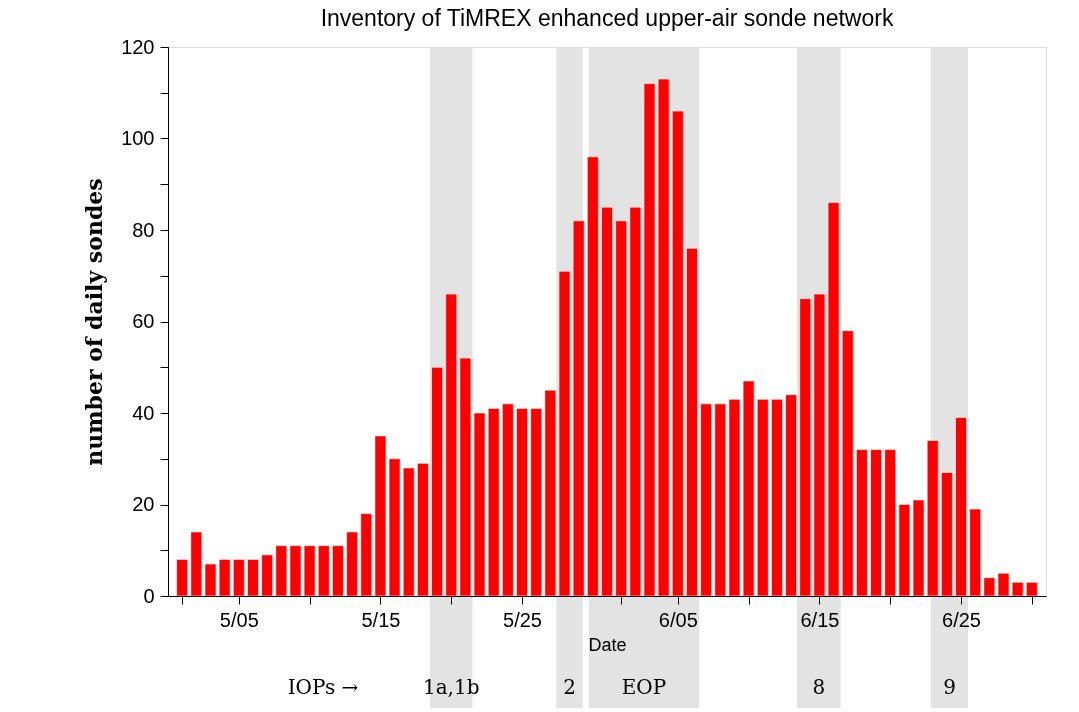 The image size is (1079, 712). I want to click on x-tick-label: 5/25, so click(522, 619).